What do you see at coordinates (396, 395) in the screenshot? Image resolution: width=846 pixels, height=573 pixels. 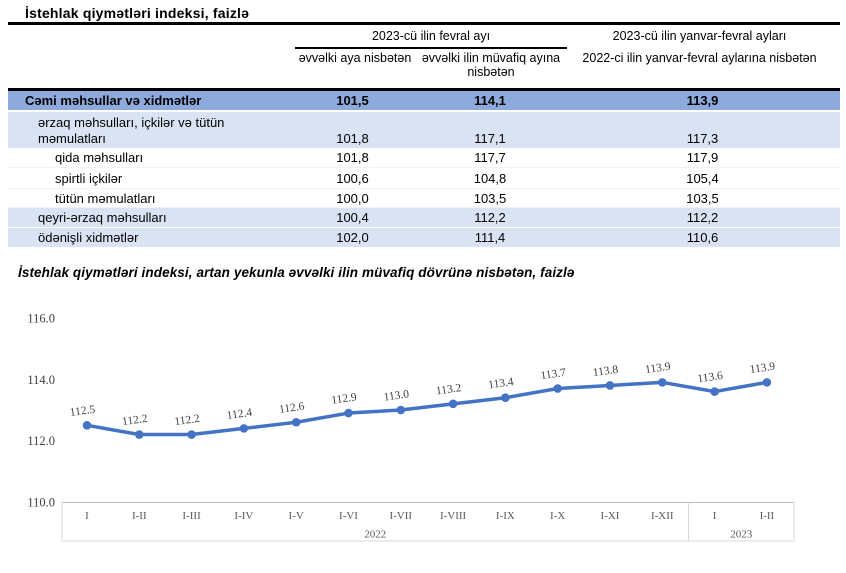 I see `data-point-label: 113.0` at bounding box center [396, 395].